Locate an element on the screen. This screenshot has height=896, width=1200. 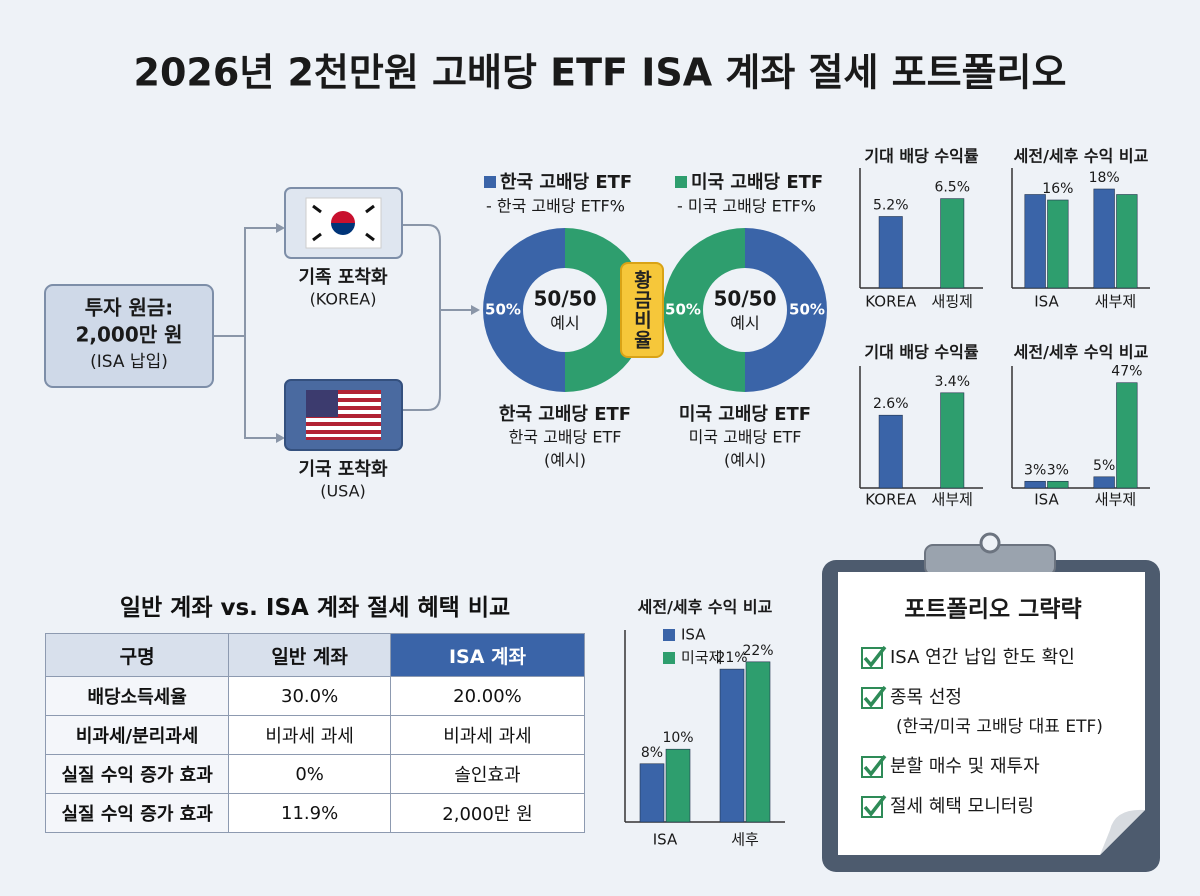
legend-note: - 미국 고배당 ETF% is located at coordinates (746, 206).